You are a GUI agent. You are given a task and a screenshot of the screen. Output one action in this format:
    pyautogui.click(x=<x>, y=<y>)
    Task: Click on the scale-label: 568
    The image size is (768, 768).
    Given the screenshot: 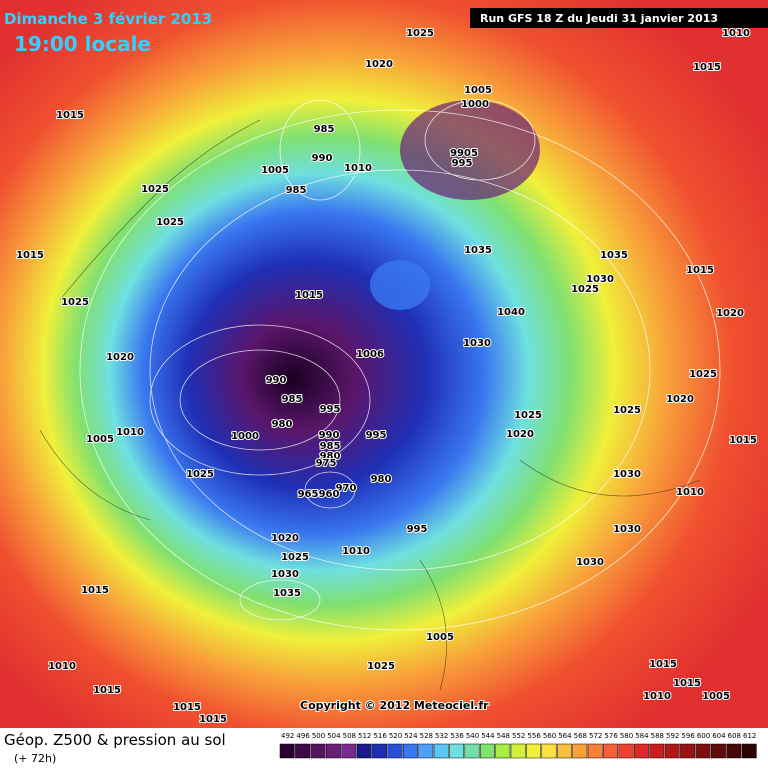 What is the action you would take?
    pyautogui.click(x=580, y=736)
    